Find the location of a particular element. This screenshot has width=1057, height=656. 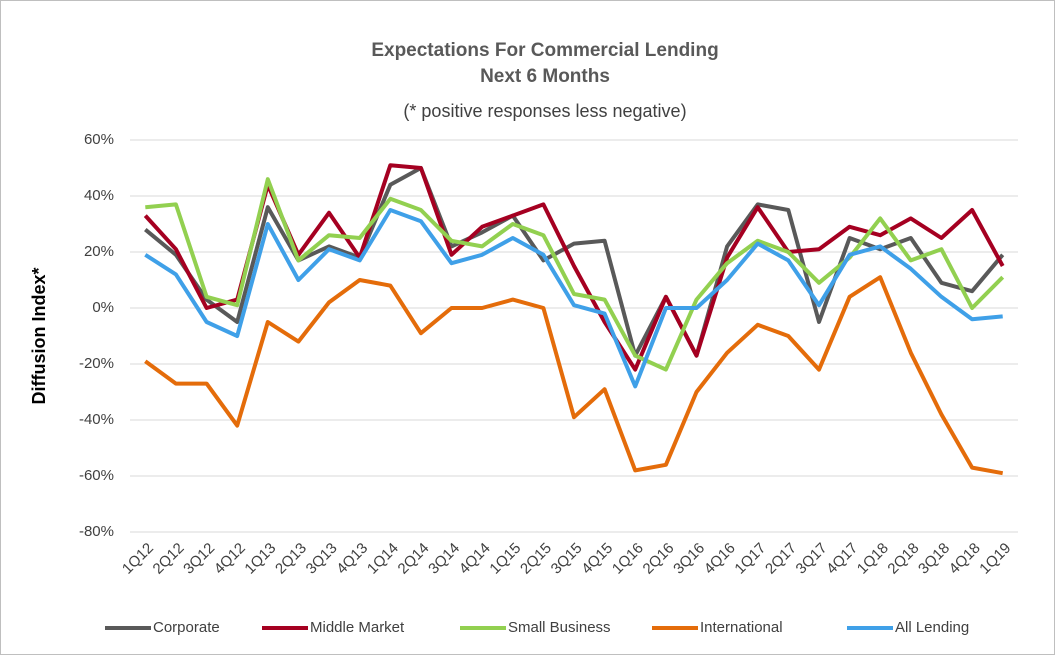

chart-note: (* positive responses less negative) is located at coordinates (544, 111).